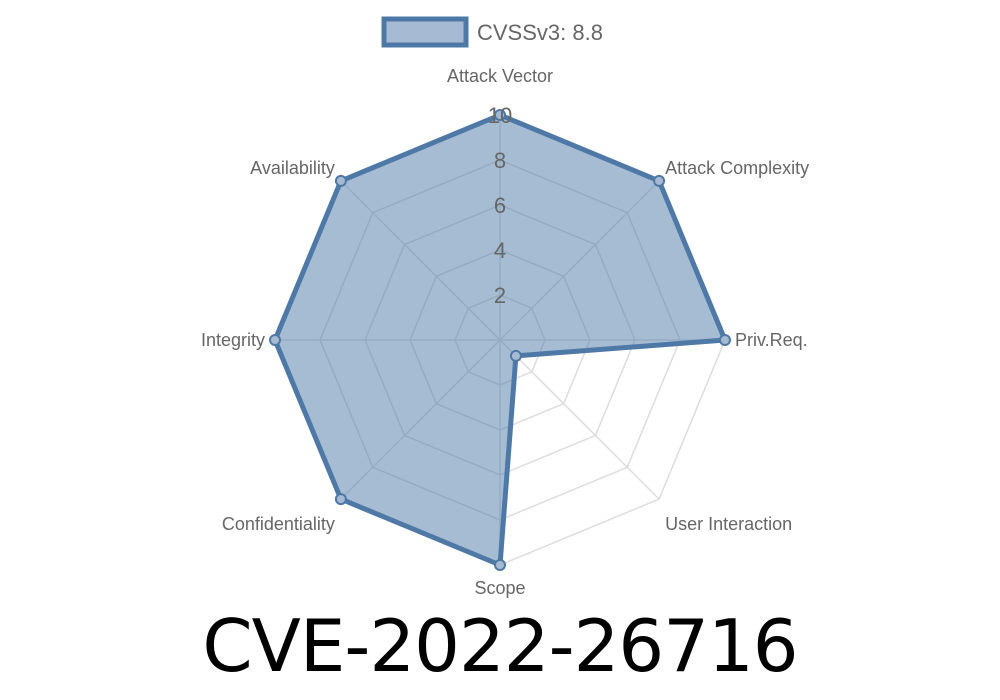 This screenshot has width=1000, height=700. Describe the element at coordinates (292, 168) in the screenshot. I see `axis-label: Availability` at that location.